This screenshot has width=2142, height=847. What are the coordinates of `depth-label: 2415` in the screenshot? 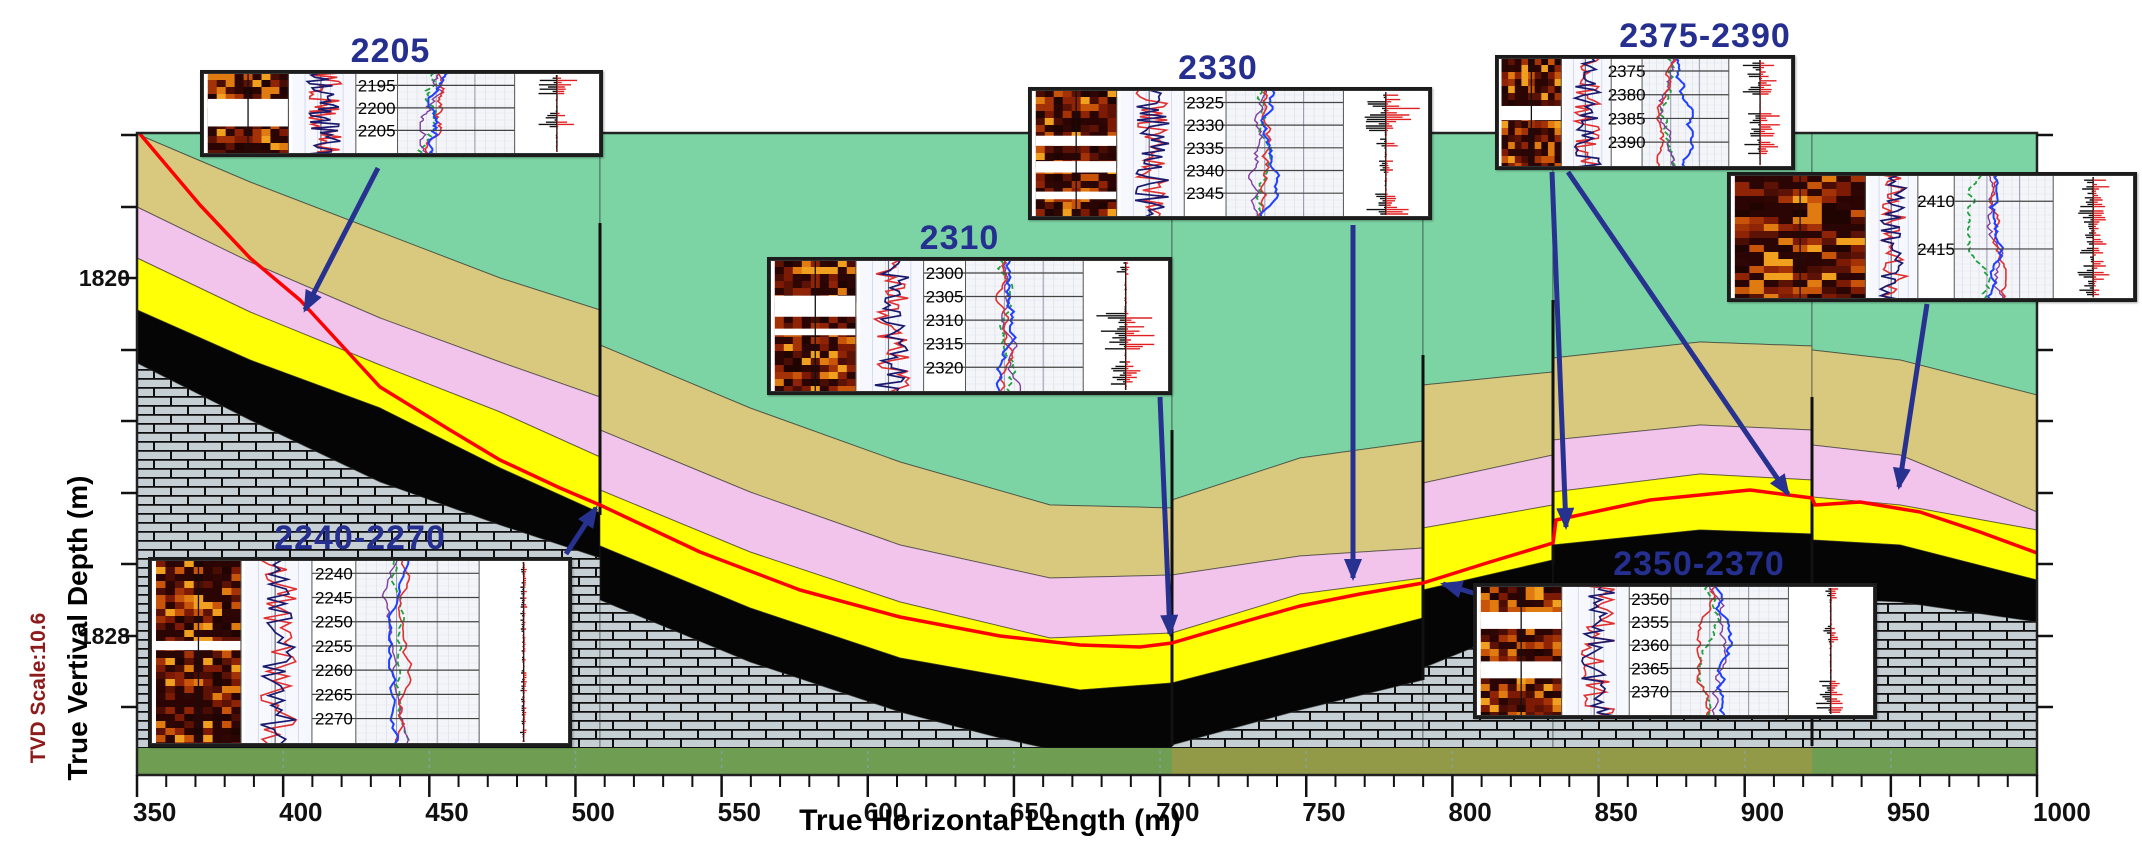 It's located at (1936, 249).